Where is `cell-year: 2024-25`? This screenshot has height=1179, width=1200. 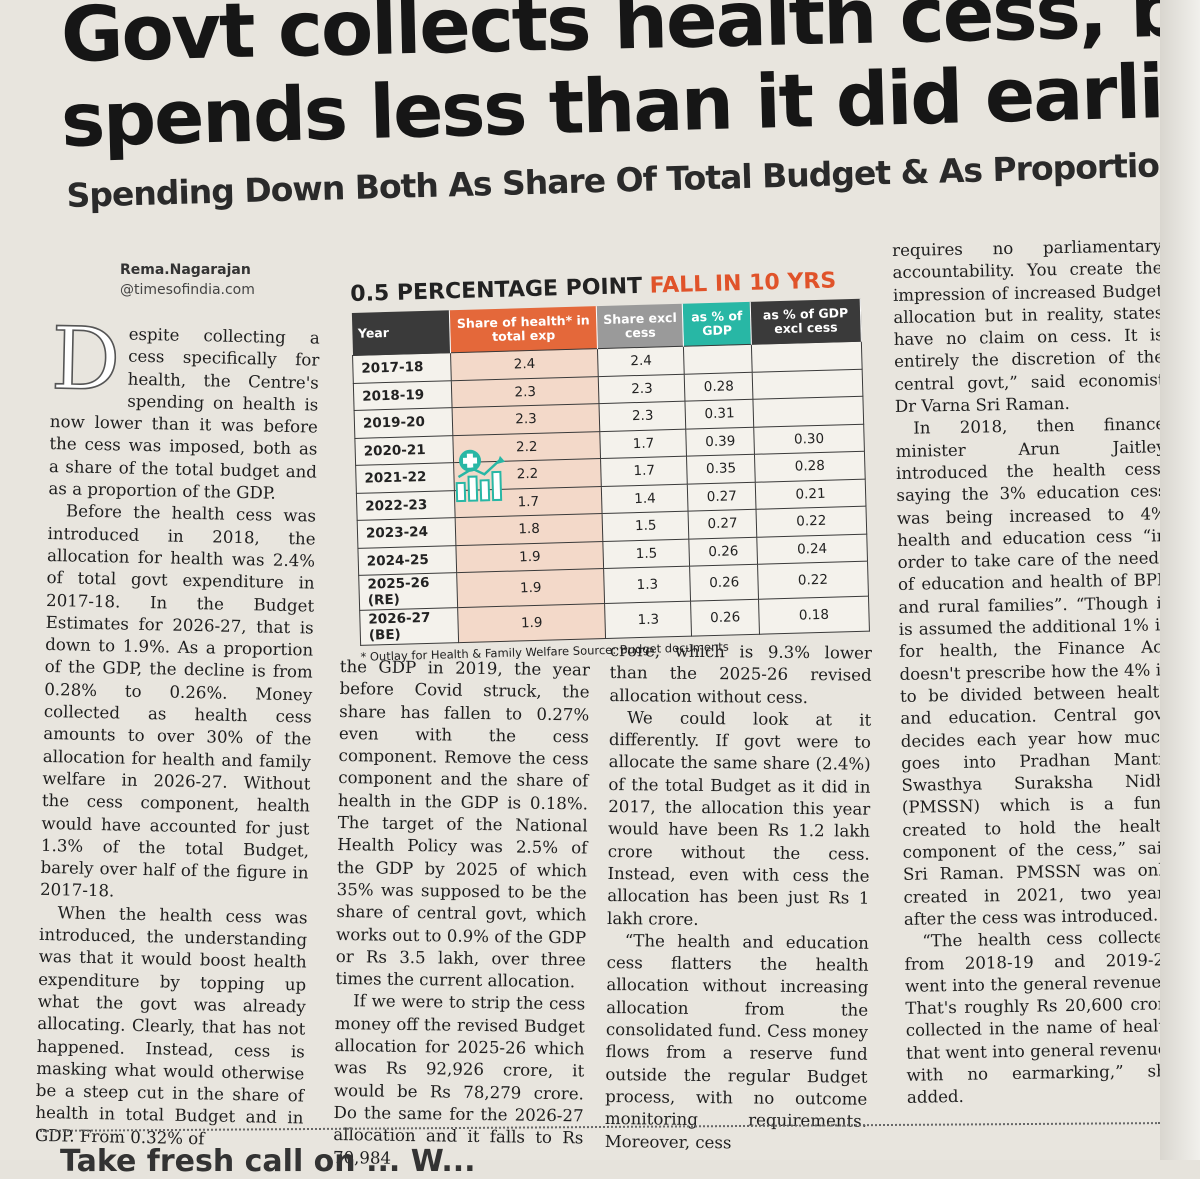
cell-year: 2024-25 is located at coordinates (407, 560).